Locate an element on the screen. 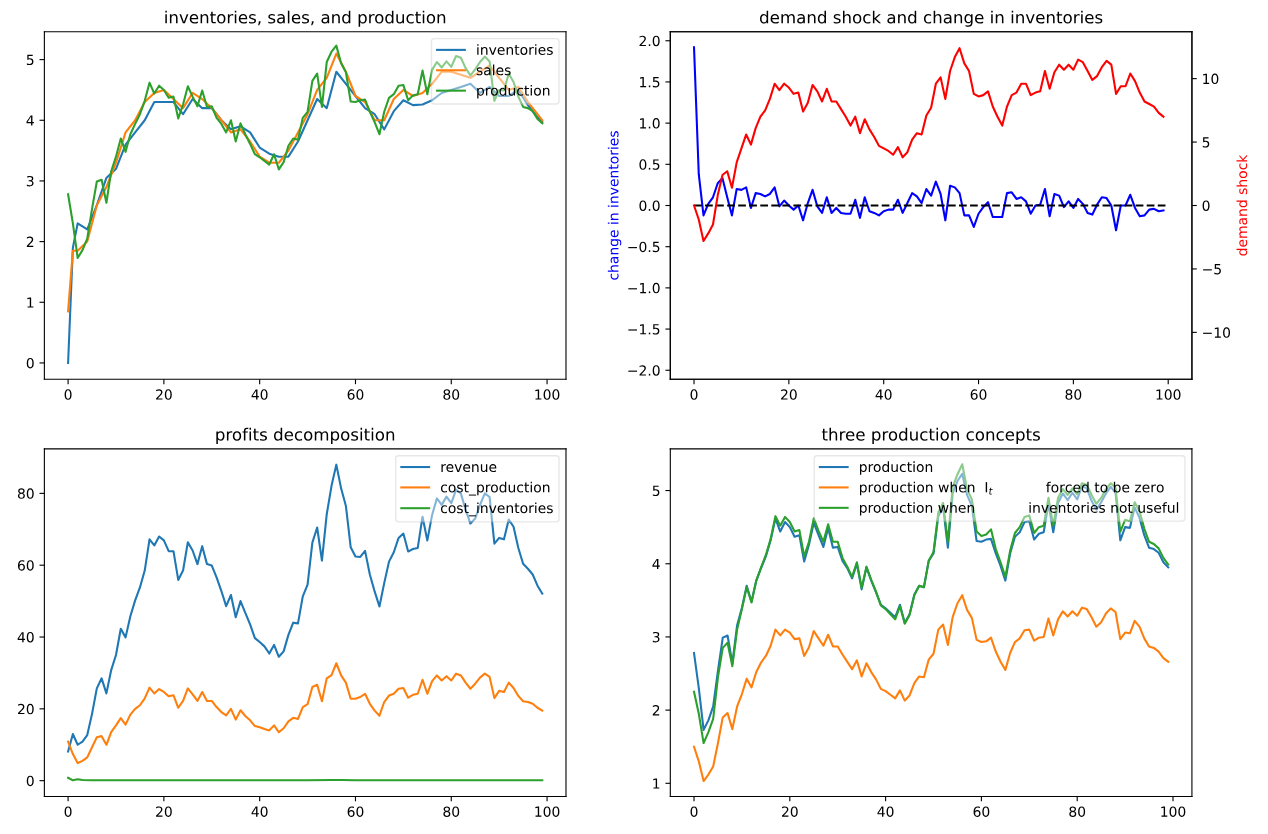 This screenshot has height=834, width=1268. y-tick-label: −0.5 is located at coordinates (644, 247).